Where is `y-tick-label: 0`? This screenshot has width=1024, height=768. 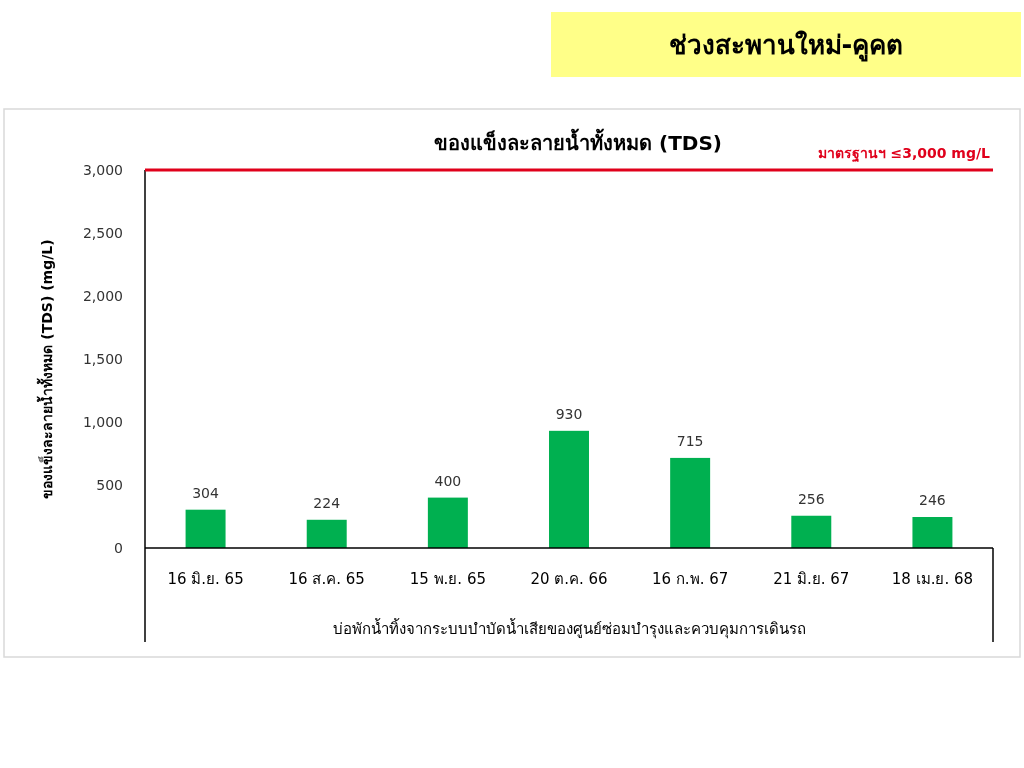
y-tick-label: 0 is located at coordinates (118, 548).